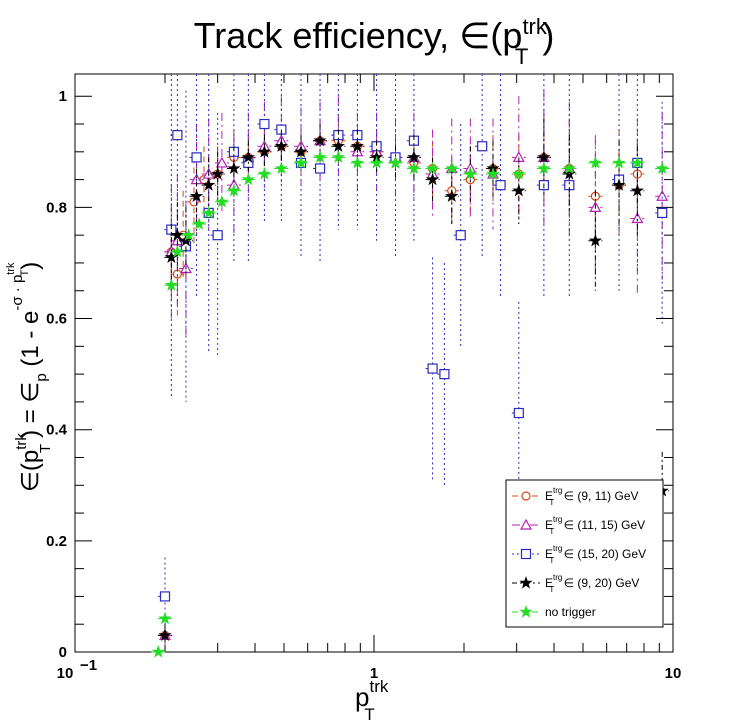  I want to click on legend-entry: Etrg T ∈ (11, 15) GeV, so click(578, 525).